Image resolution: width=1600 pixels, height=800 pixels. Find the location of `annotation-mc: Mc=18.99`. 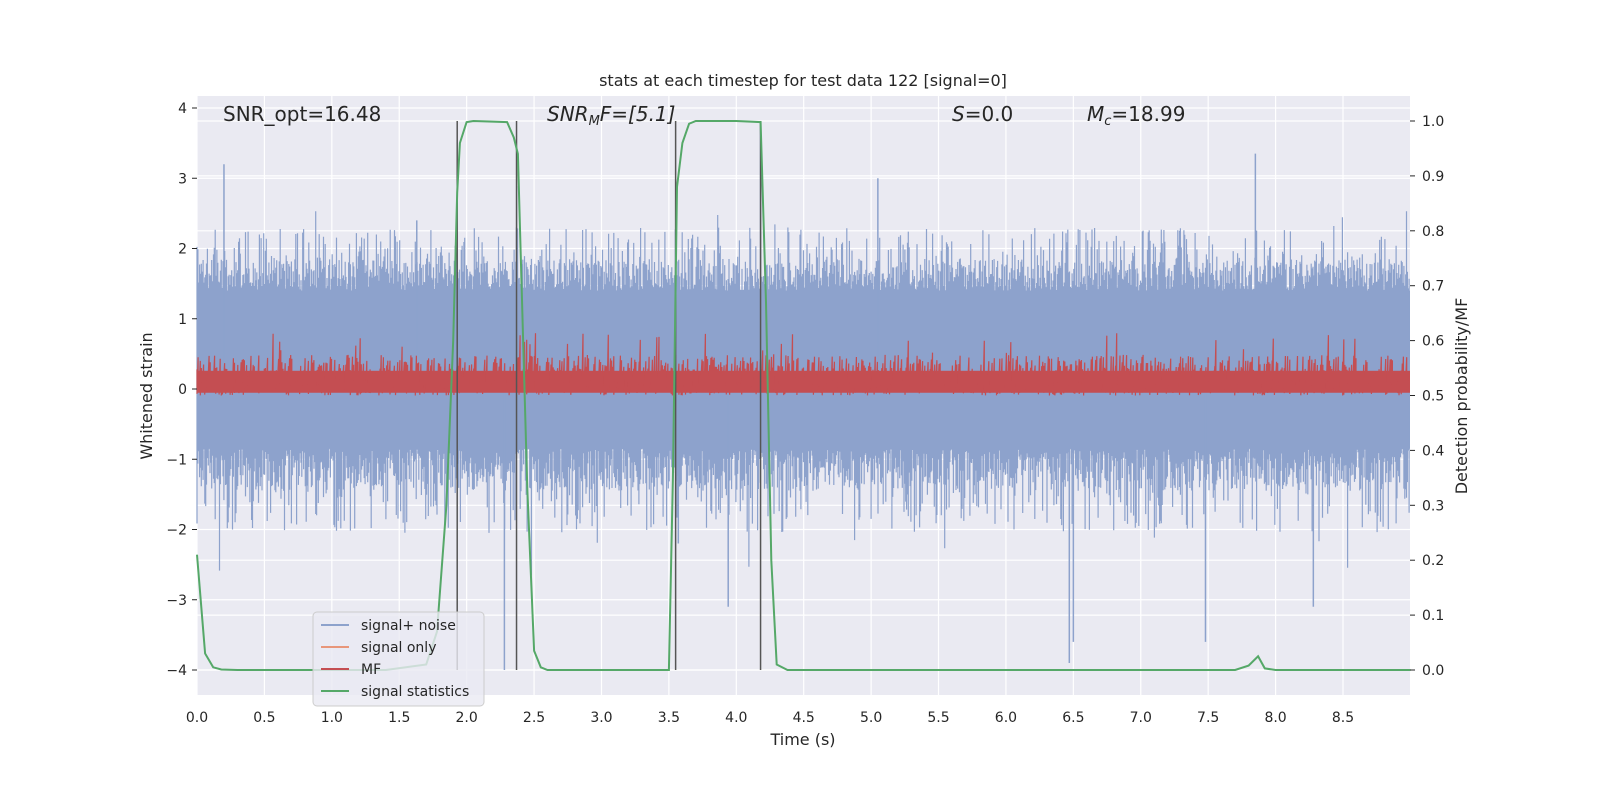

annotation-mc: Mc=18.99 is located at coordinates (1136, 115).